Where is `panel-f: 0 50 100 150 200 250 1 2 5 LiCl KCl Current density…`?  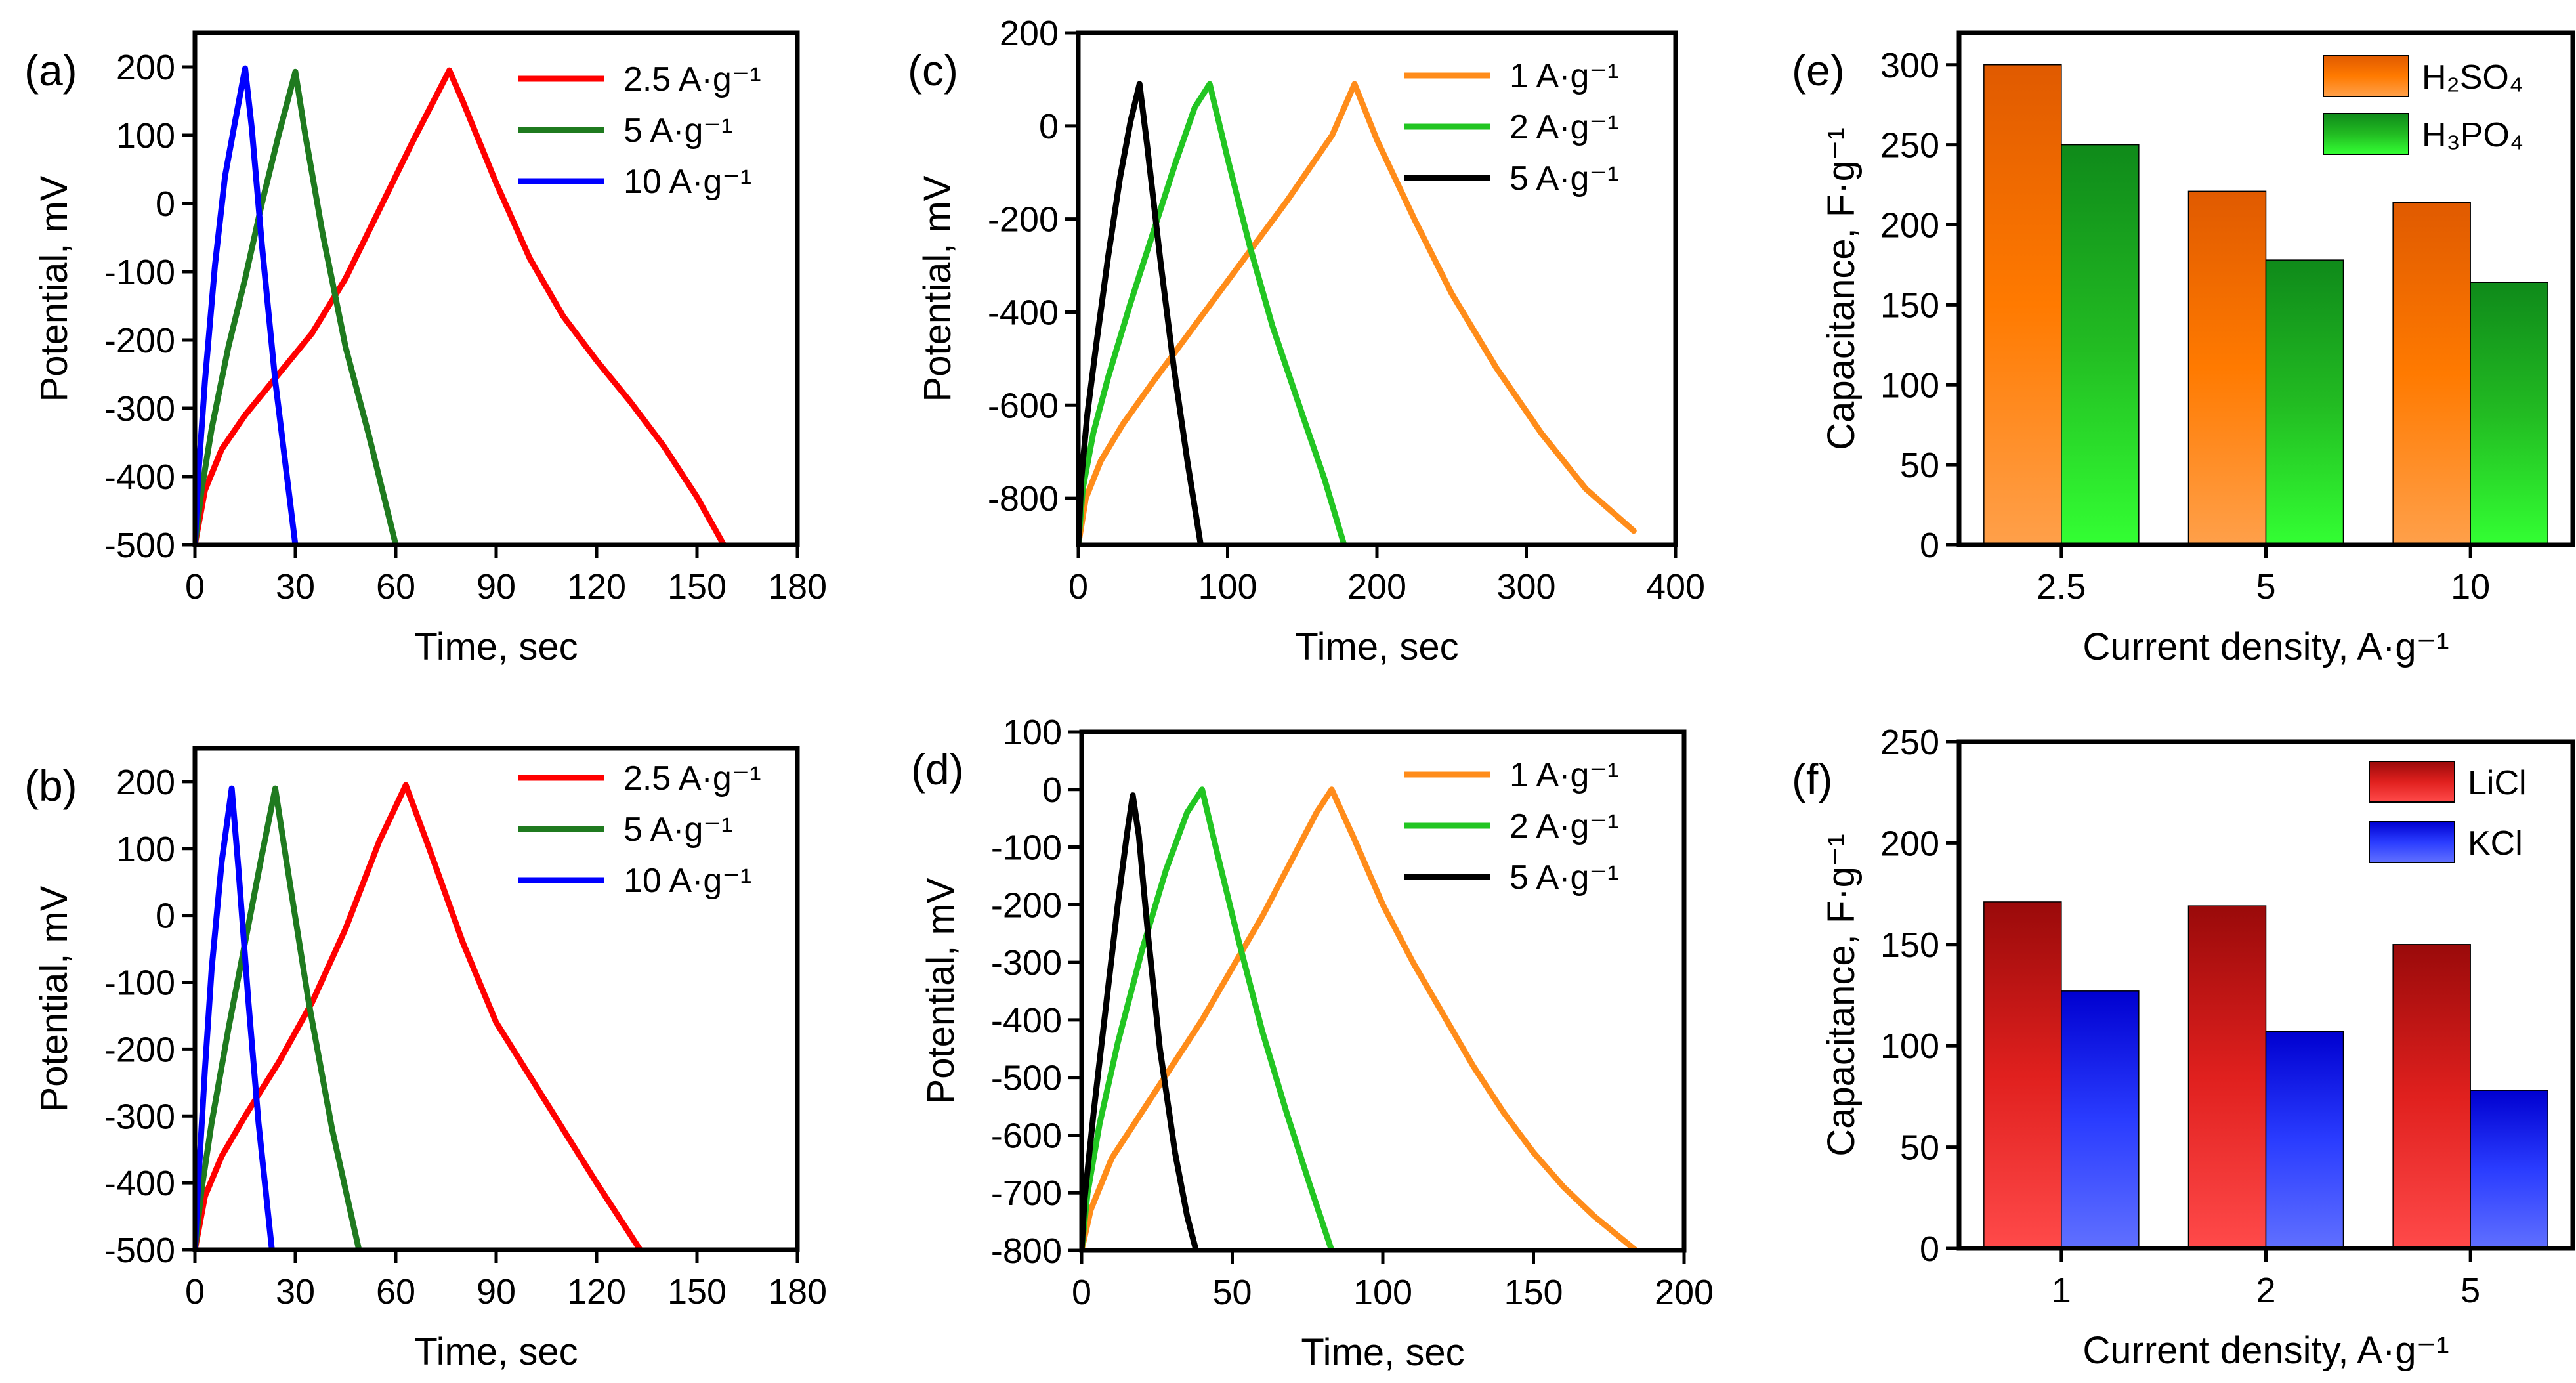
panel-f: 0 50 100 150 200 250 1 2 5 LiCl KCl Current density… is located at coordinates (2183, 1047).